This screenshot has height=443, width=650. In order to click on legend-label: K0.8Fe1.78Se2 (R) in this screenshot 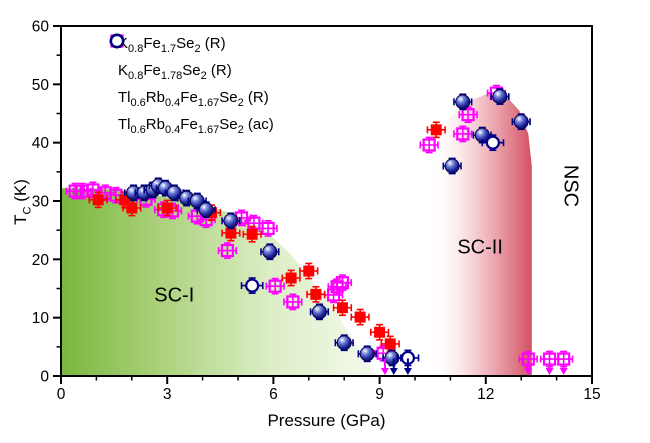, I will do `click(175, 71)`.